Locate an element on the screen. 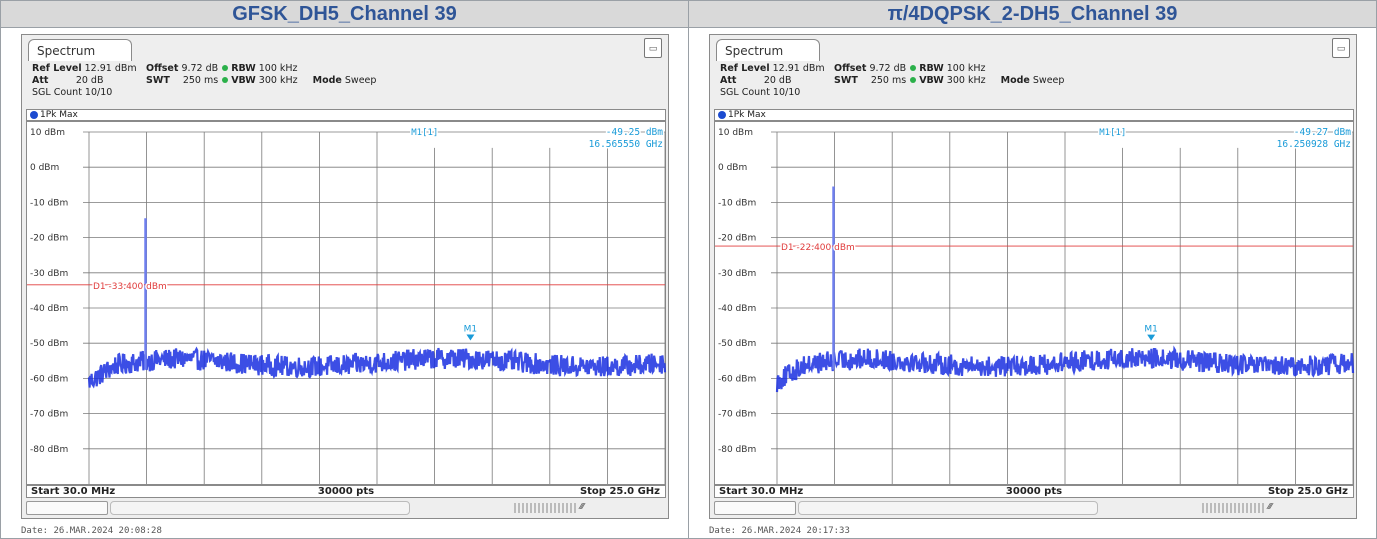  header-left: GFSK_DH5_Channel 39 is located at coordinates (344, 14).